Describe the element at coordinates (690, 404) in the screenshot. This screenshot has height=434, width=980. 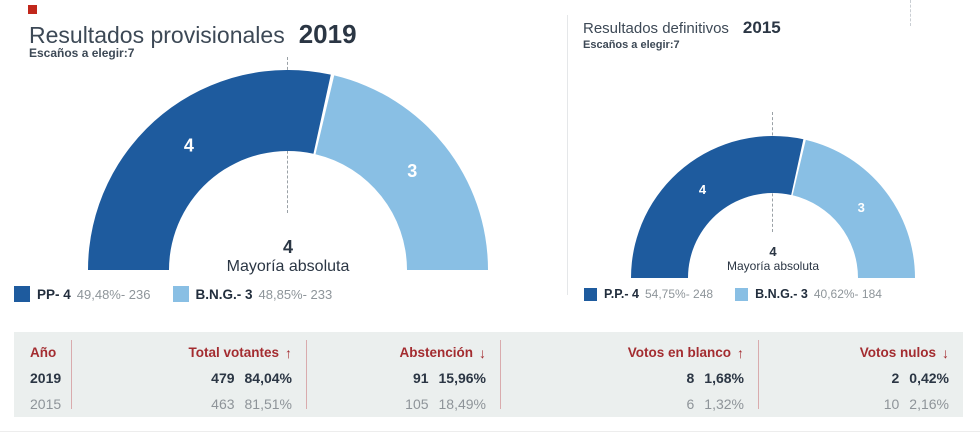
I see `votes-count: 6` at that location.